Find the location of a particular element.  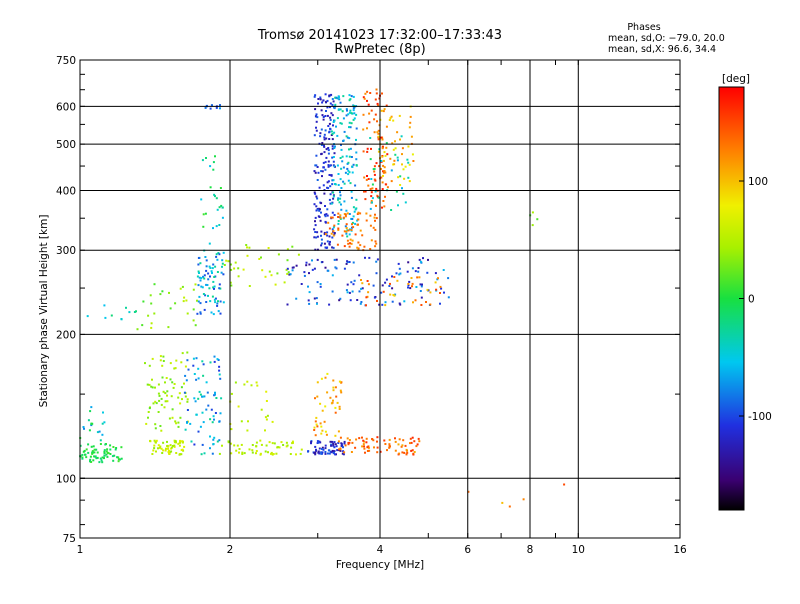

y-tick-label: 300 is located at coordinates (66, 251).